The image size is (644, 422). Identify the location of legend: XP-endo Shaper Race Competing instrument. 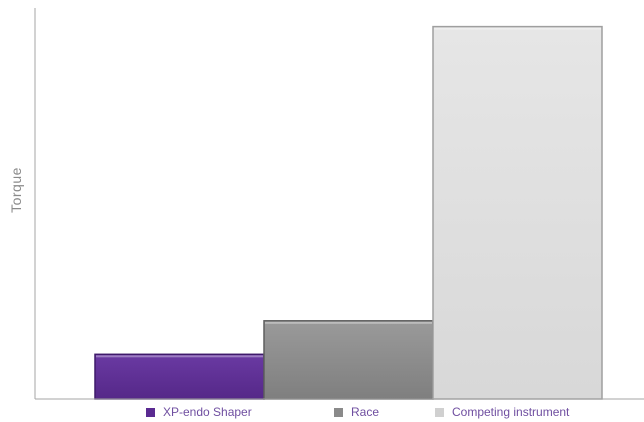
(322, 413).